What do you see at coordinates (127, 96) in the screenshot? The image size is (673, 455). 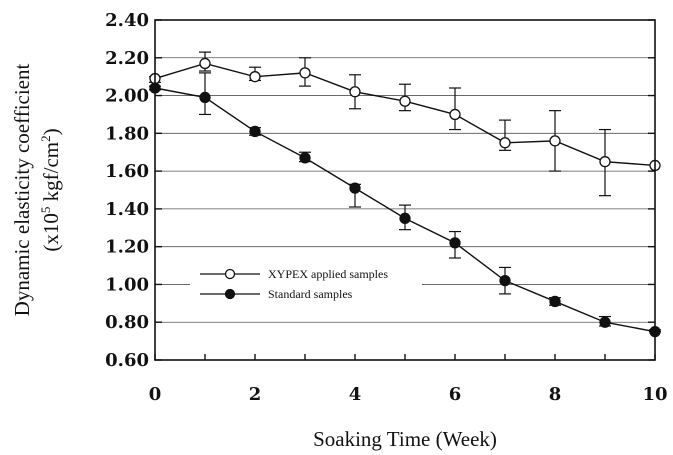 I see `y-tick-label: 2.00` at bounding box center [127, 96].